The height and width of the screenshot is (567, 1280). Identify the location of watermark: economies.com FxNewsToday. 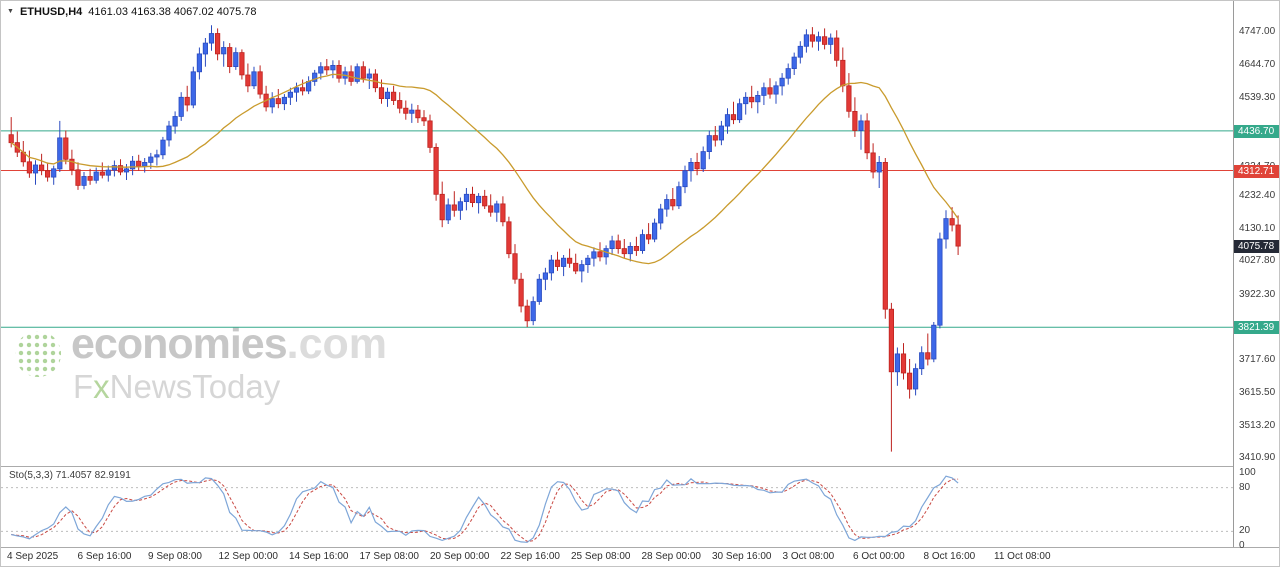
(201, 363).